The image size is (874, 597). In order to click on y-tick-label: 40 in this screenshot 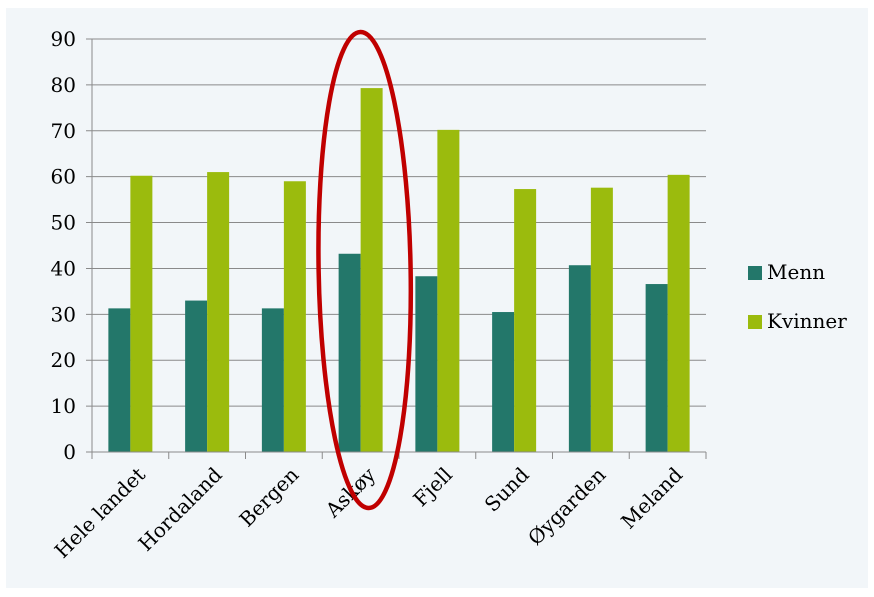, I will do `click(63, 268)`.